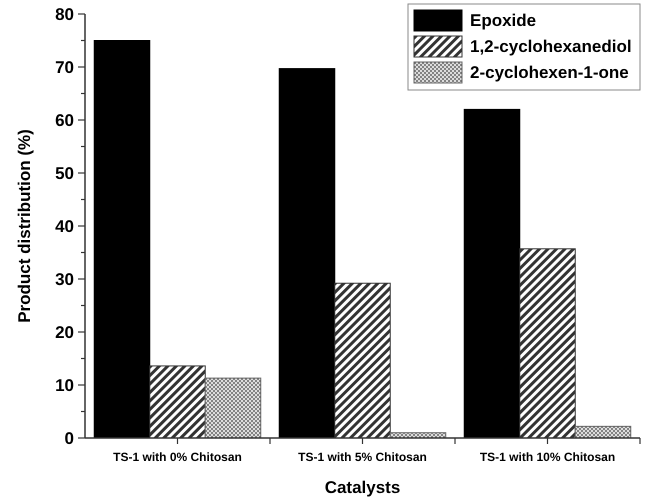  What do you see at coordinates (548, 457) in the screenshot?
I see `x-tick-label: TS-1 with 10% Chitosan` at bounding box center [548, 457].